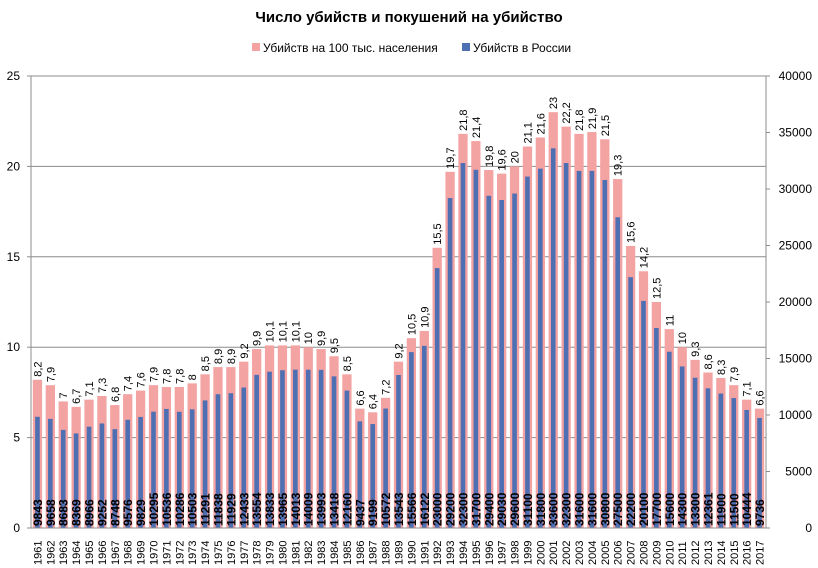 Image resolution: width=818 pixels, height=568 pixels. Describe the element at coordinates (258, 338) in the screenshot. I see `rate-data-label: 9,9` at that location.